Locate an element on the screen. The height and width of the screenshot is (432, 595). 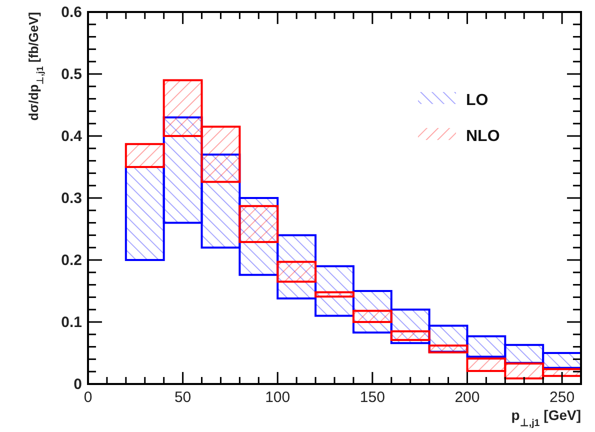
y-tick-label: 0.4 is located at coordinates (72, 136).